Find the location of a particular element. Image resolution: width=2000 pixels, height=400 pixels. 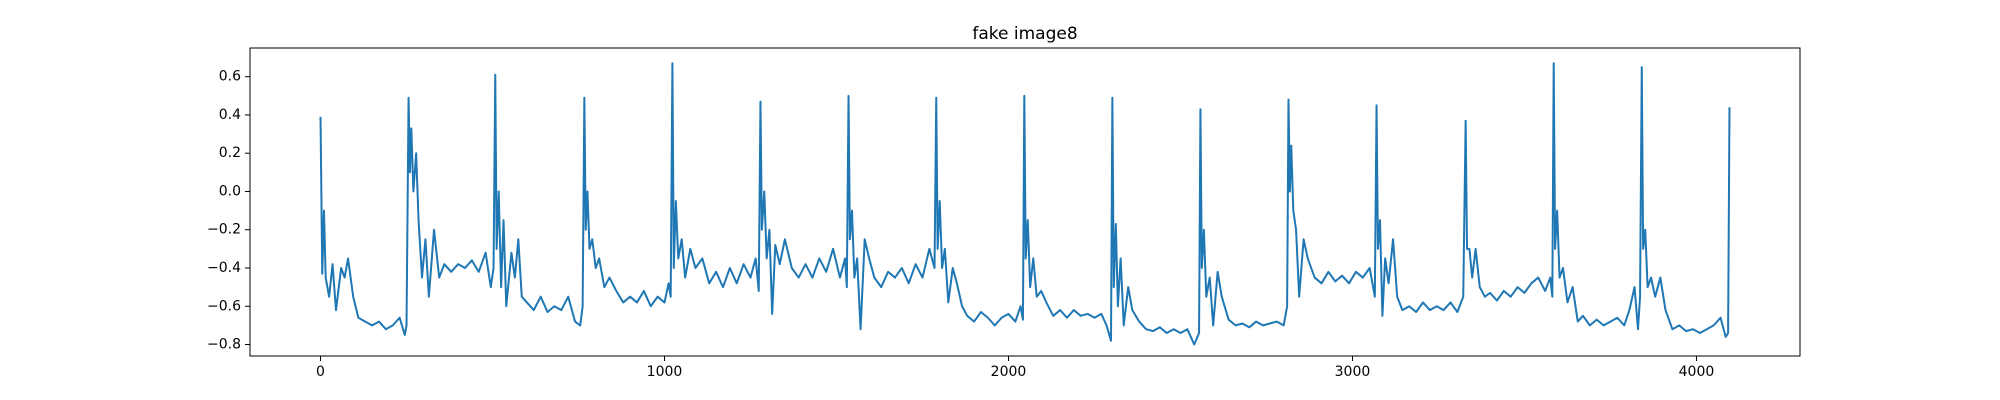

x-tick-label: 3000 is located at coordinates (1353, 372).